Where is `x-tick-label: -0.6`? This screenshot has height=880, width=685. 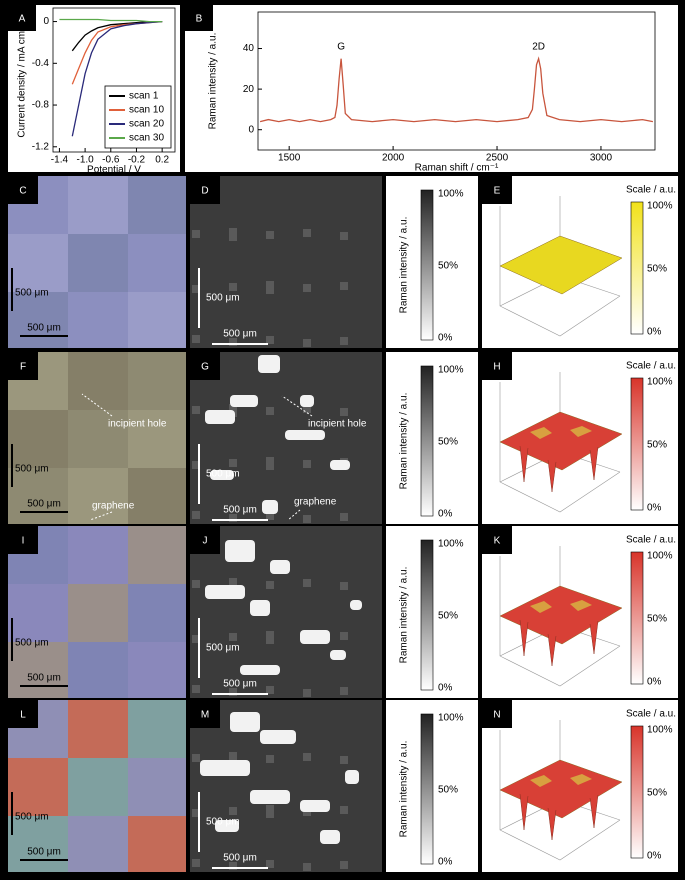 x-tick-label: -0.6 is located at coordinates (111, 160).